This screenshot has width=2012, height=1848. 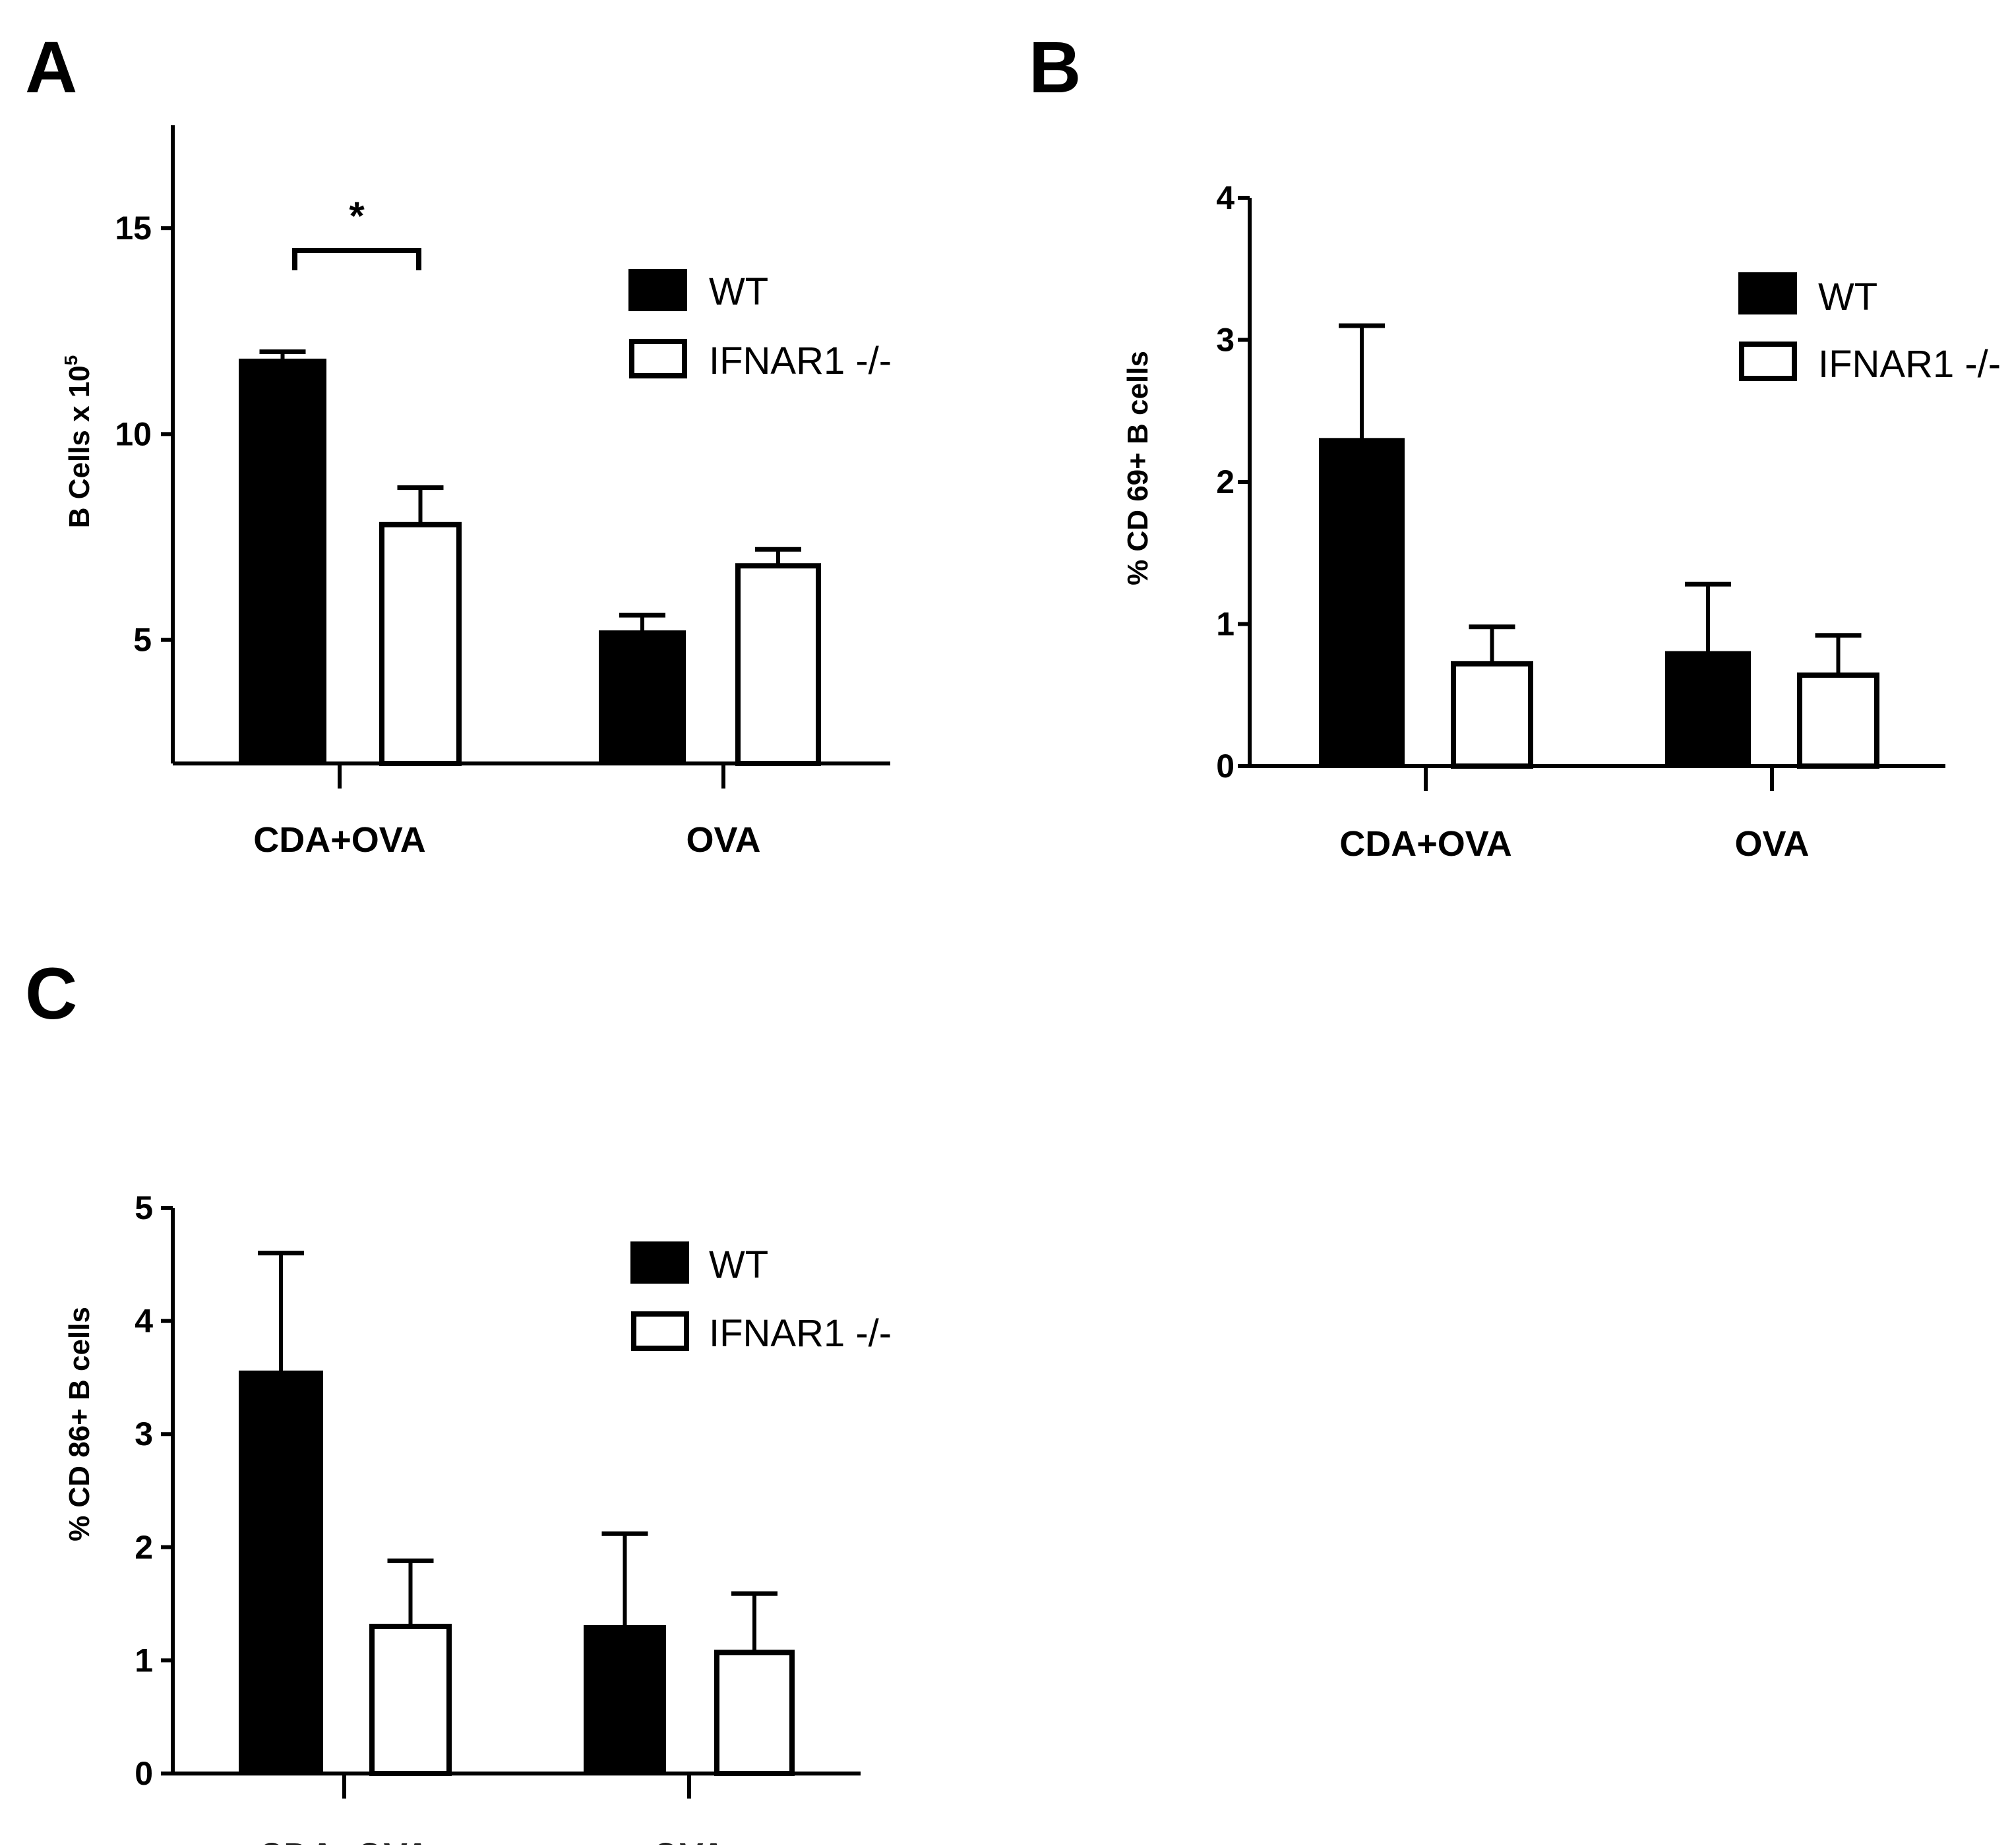 What do you see at coordinates (1055, 67) in the screenshot?
I see `panel-label: B` at bounding box center [1055, 67].